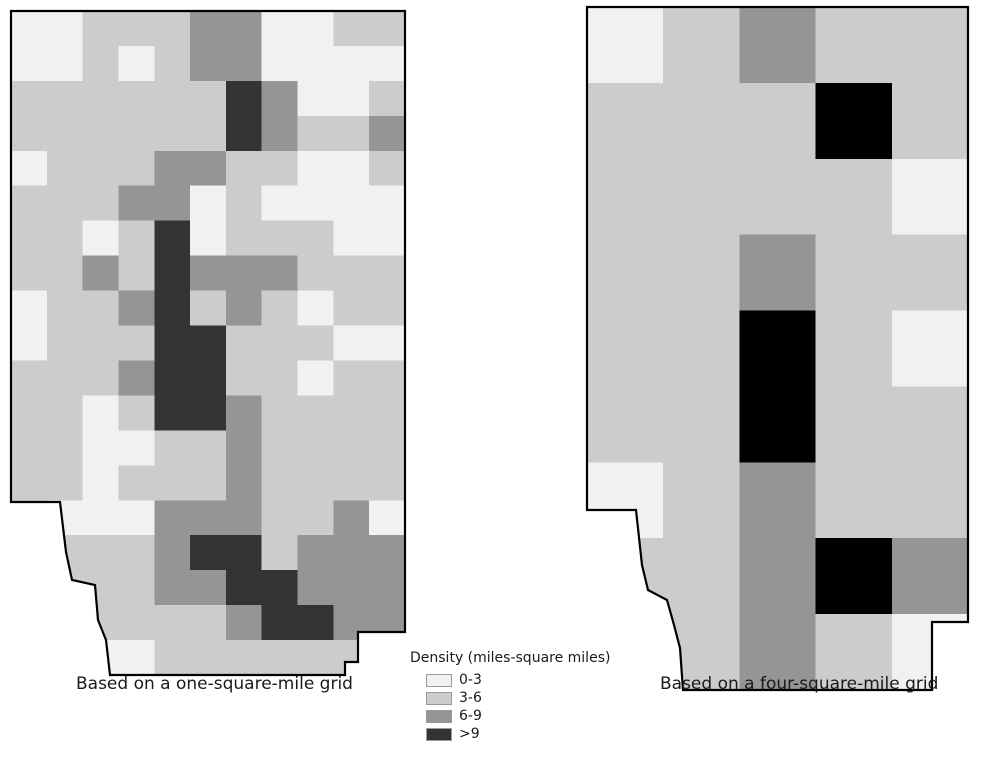  What do you see at coordinates (172, 273) in the screenshot?
I see `one-mile-cell-r7-c4` at bounding box center [172, 273].